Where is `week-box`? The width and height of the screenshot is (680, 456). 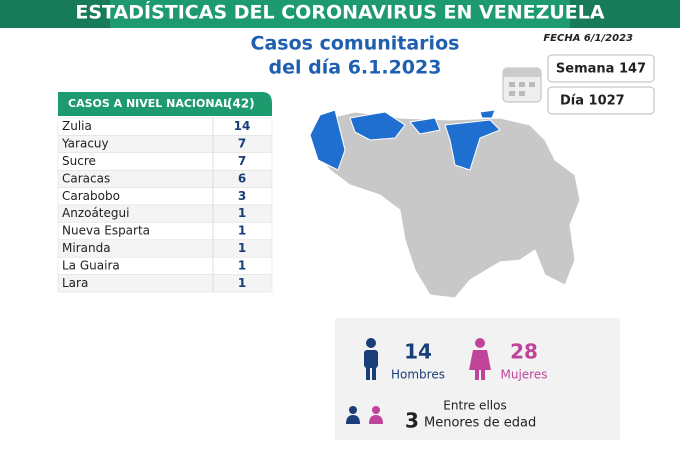 week-box is located at coordinates (601, 68).